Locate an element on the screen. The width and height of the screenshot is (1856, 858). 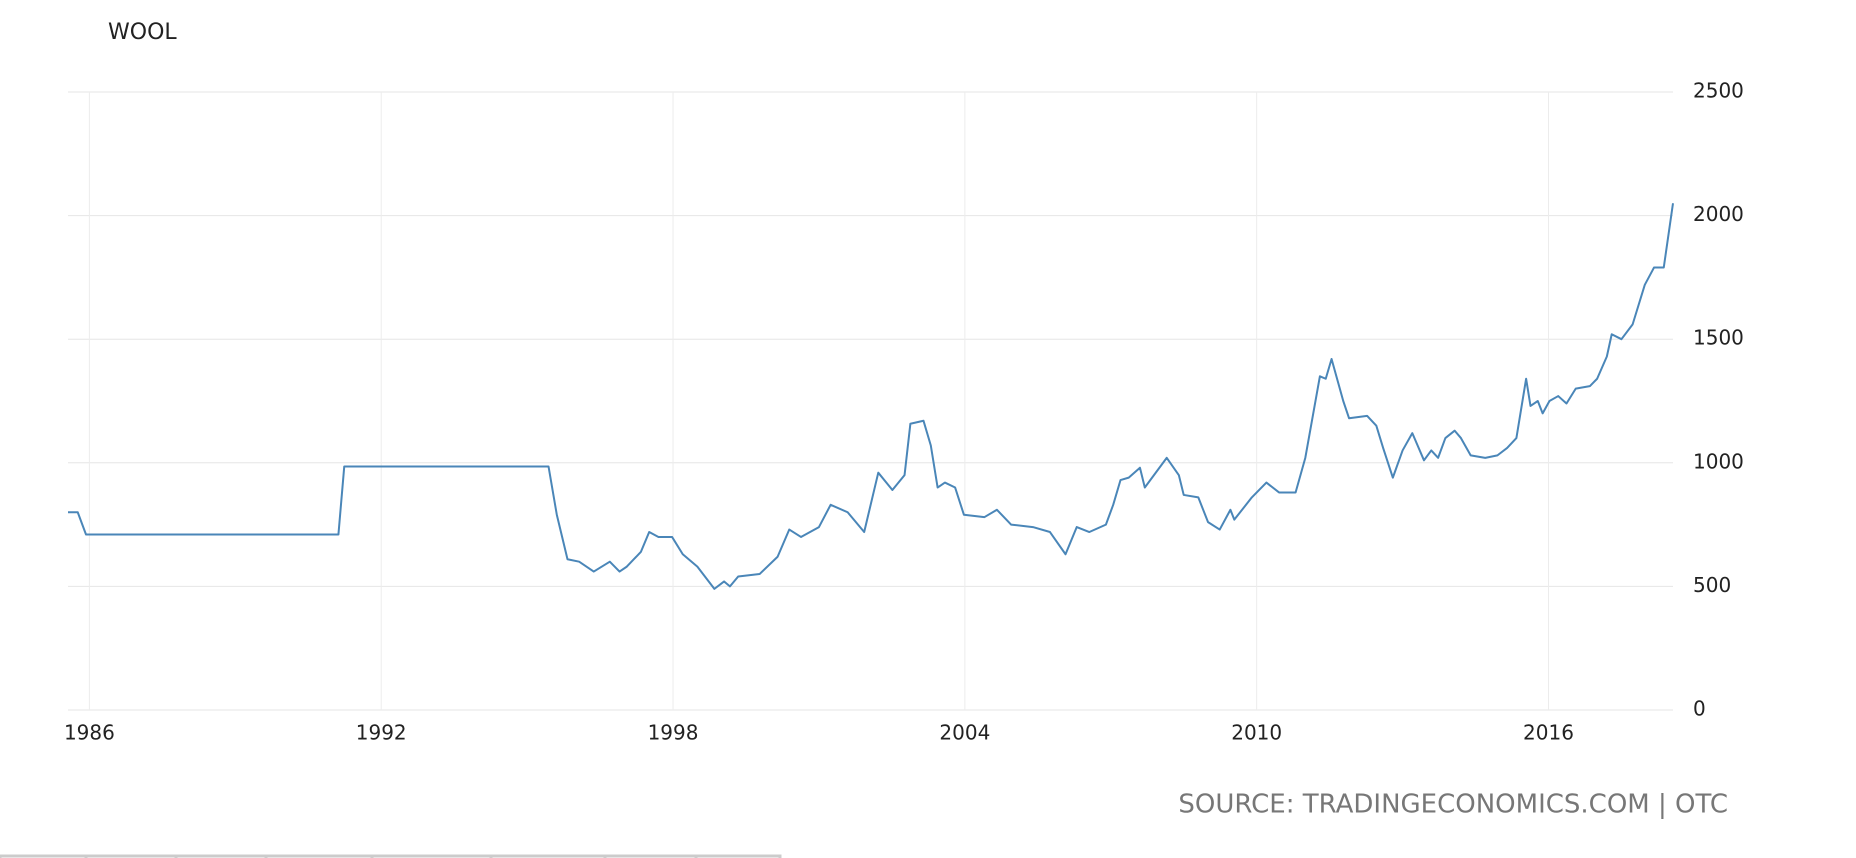
y-tick-label: 1000 is located at coordinates (1718, 461).